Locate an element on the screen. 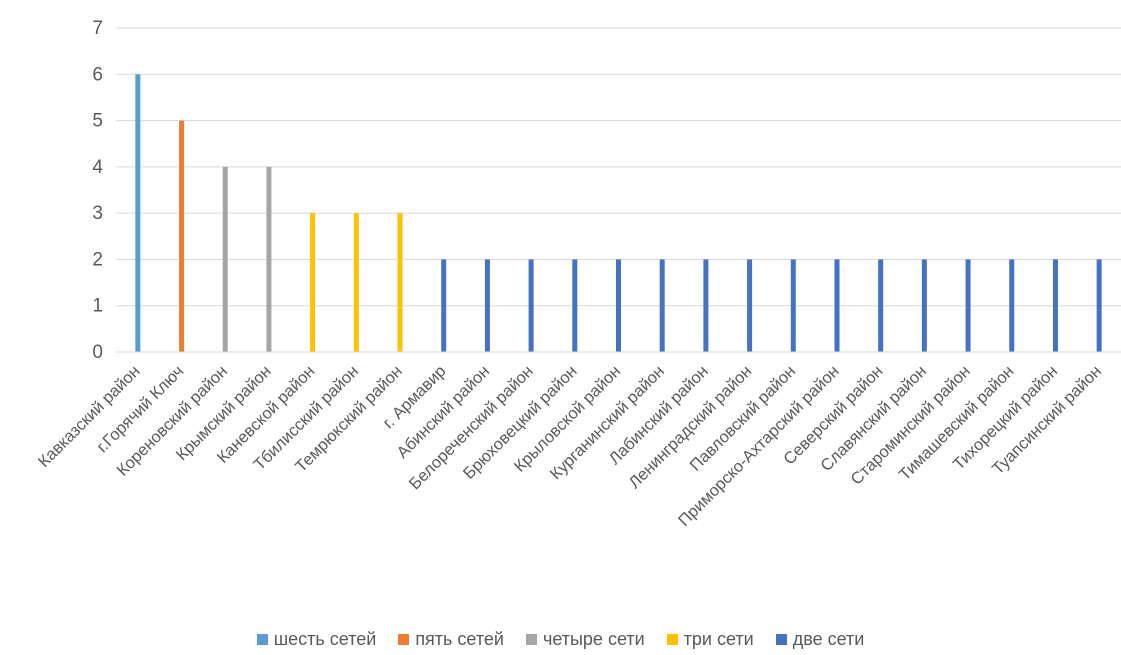 Image resolution: width=1121 pixels, height=655 pixels. y-tick-label: 7 is located at coordinates (97, 28).